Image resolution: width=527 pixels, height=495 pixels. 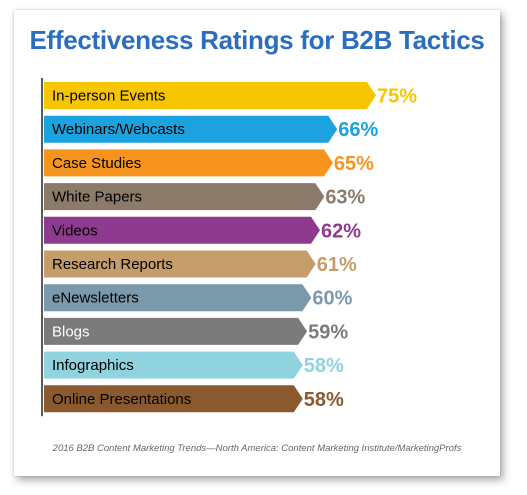 I want to click on bar-group: Case Studies 65%, so click(x=209, y=163).